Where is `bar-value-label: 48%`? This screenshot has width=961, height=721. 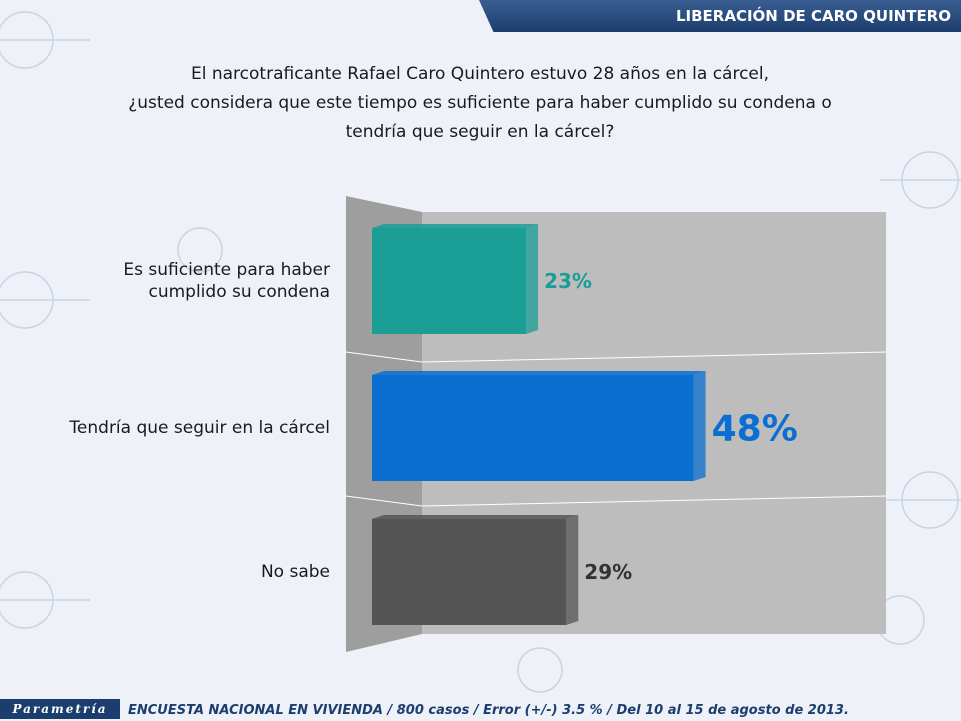
bar-value-label: 48% is located at coordinates (755, 429).